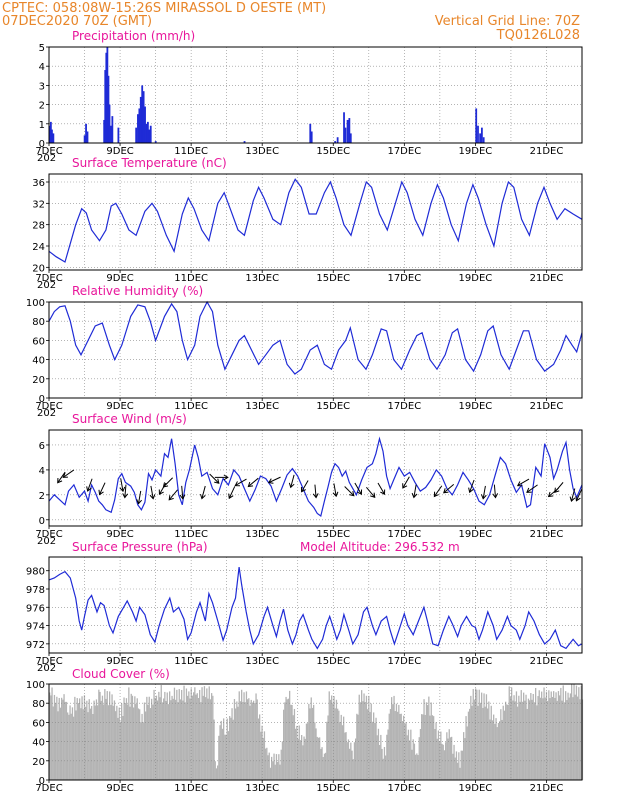  I want to click on x-tick-label: 19DEC, so click(476, 278).